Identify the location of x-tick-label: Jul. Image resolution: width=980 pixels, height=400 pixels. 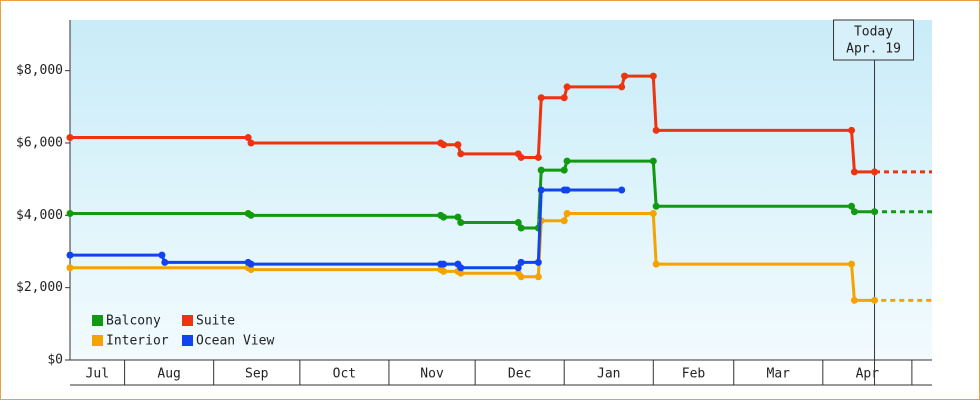
(97, 374).